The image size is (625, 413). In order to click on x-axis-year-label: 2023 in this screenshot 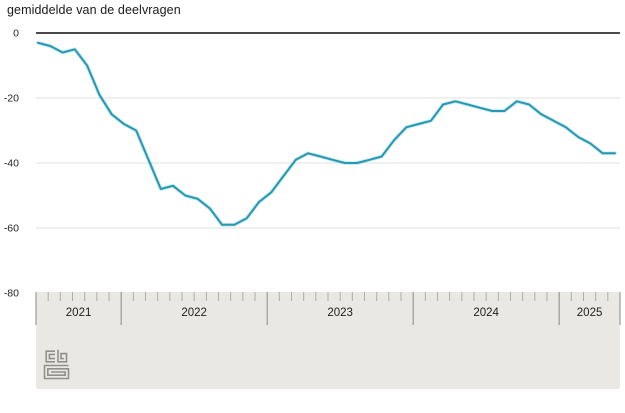, I will do `click(340, 313)`.